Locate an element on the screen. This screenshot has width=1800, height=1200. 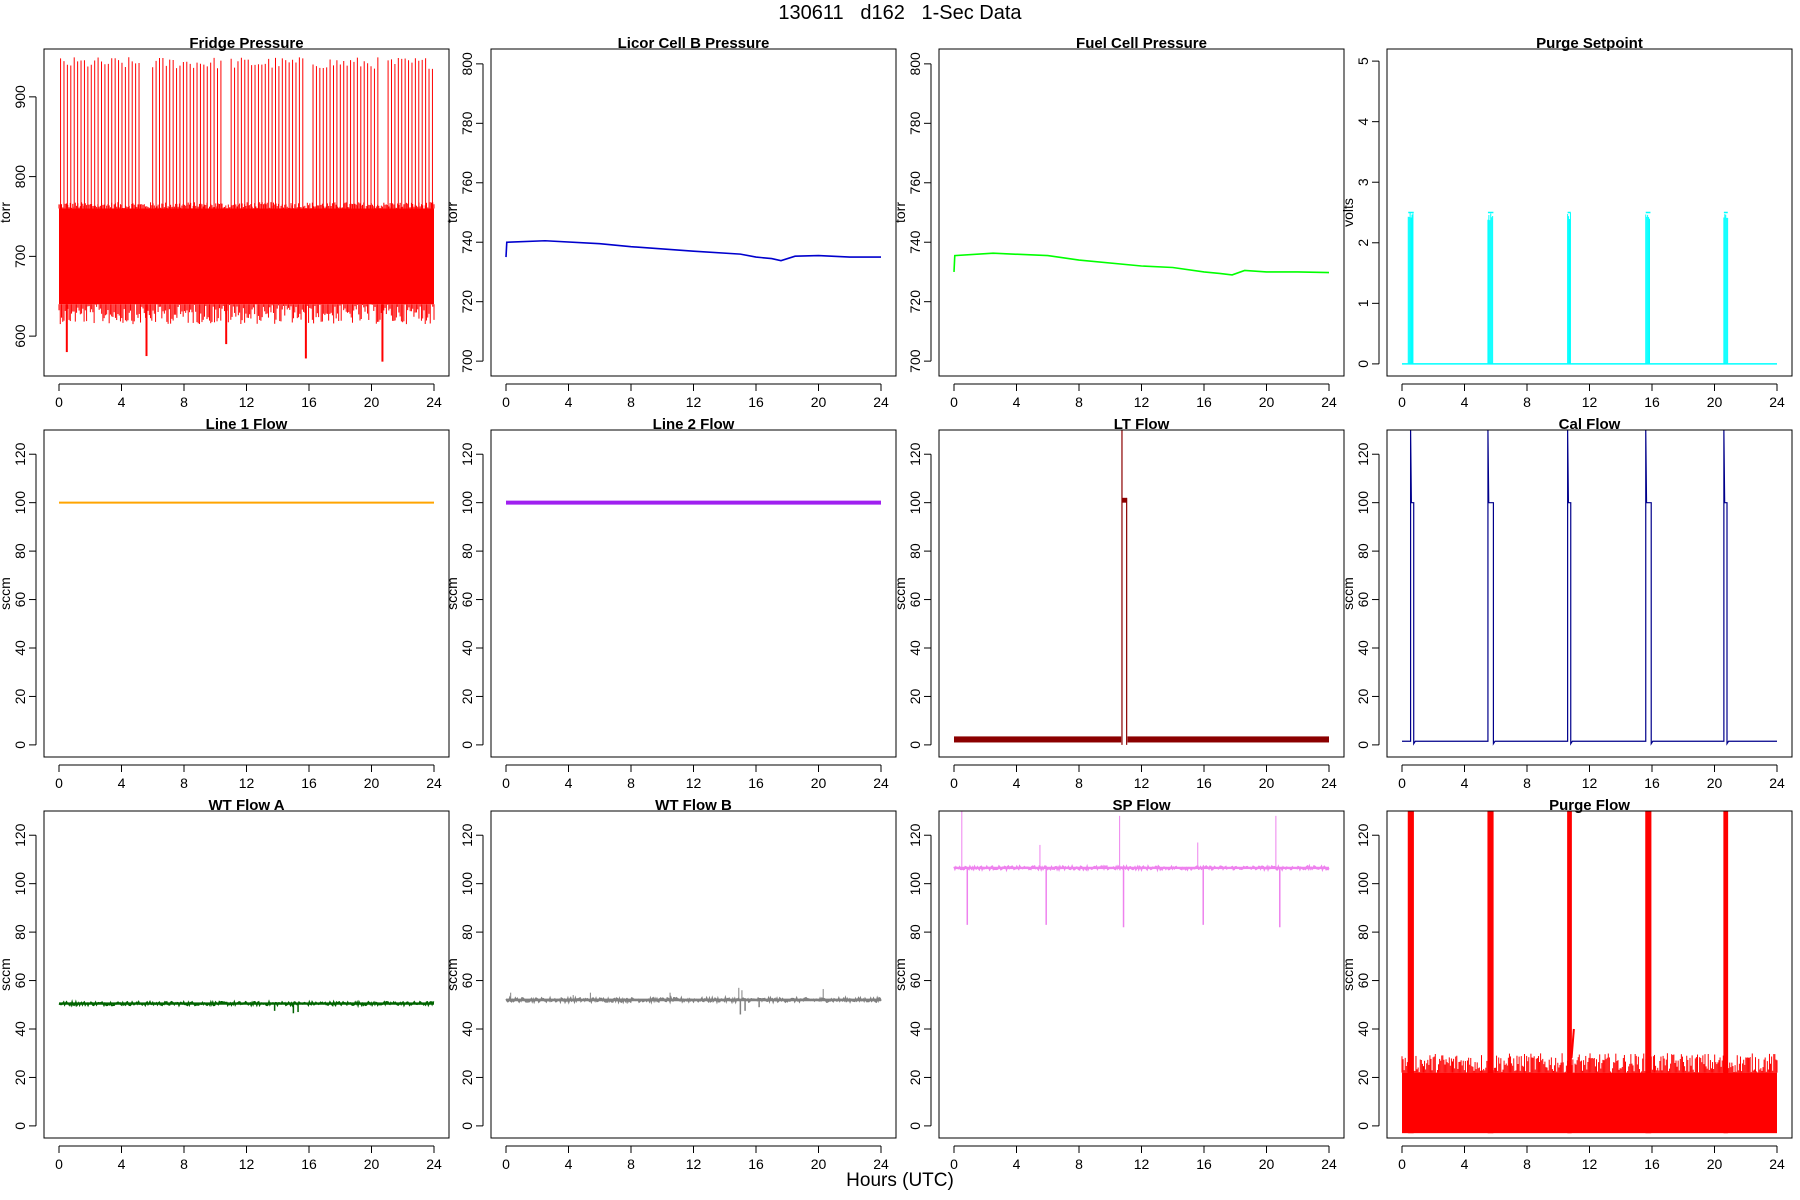
purge-bump is located at coordinates (1572, 1043).